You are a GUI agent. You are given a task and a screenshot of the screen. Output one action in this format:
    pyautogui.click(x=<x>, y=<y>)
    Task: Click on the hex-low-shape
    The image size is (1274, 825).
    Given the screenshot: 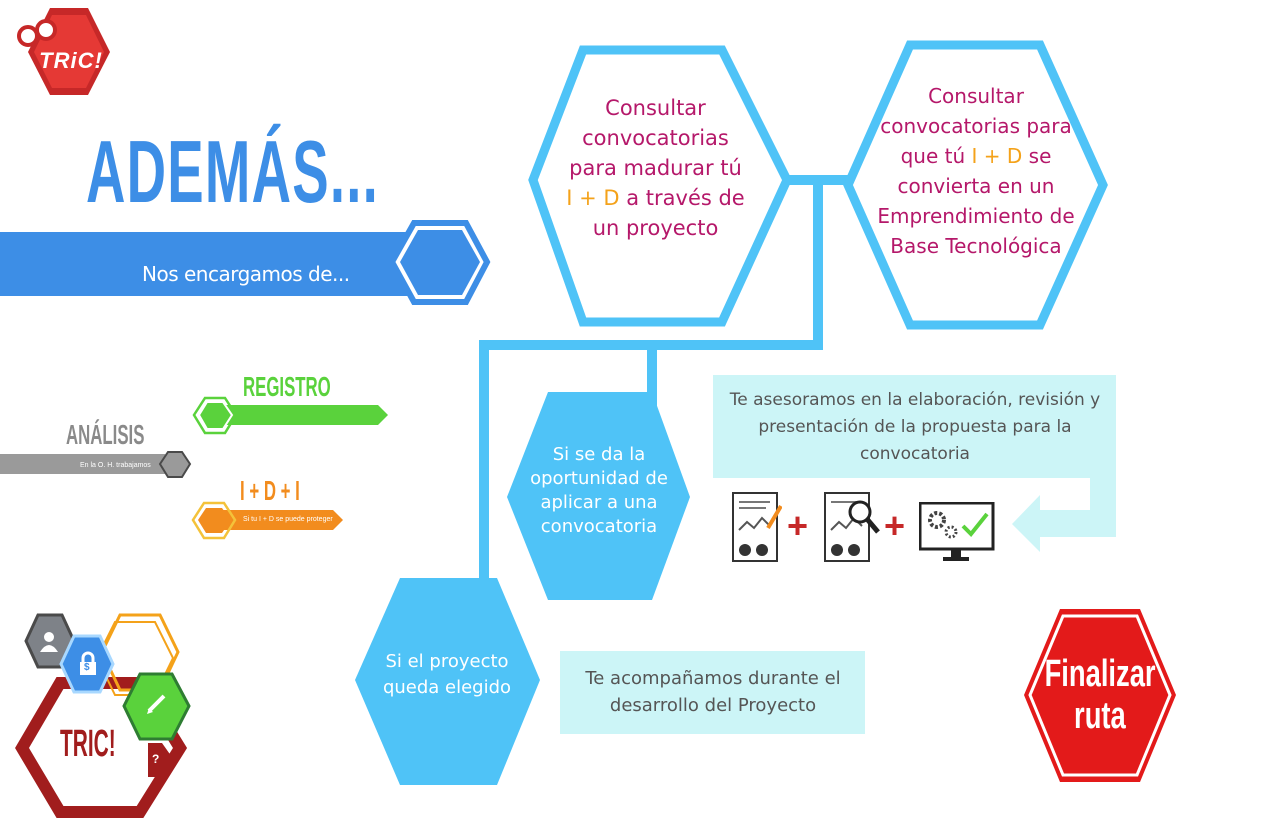 What is the action you would take?
    pyautogui.click(x=447, y=681)
    